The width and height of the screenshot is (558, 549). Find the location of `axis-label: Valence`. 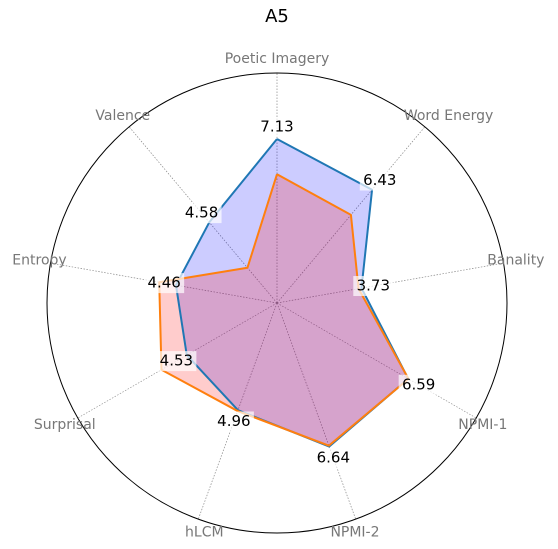

axis-label: Valence is located at coordinates (122, 116).